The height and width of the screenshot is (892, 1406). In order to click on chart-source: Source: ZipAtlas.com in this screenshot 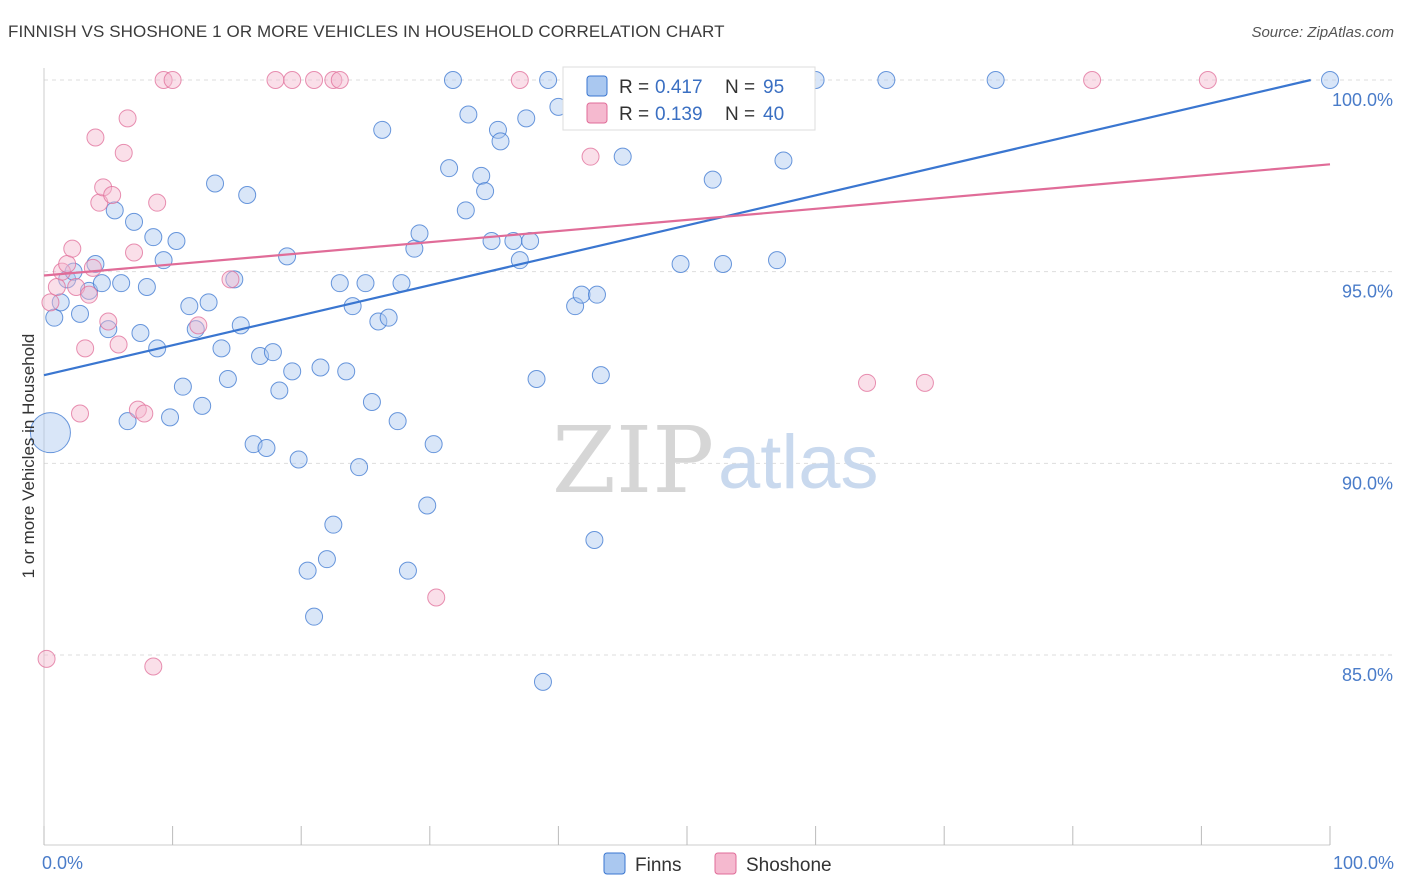, I will do `click(1322, 32)`.